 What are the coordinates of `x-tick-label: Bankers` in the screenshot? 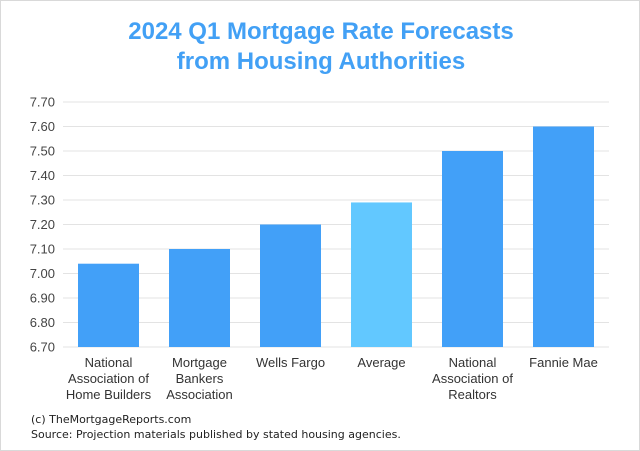 It's located at (200, 378).